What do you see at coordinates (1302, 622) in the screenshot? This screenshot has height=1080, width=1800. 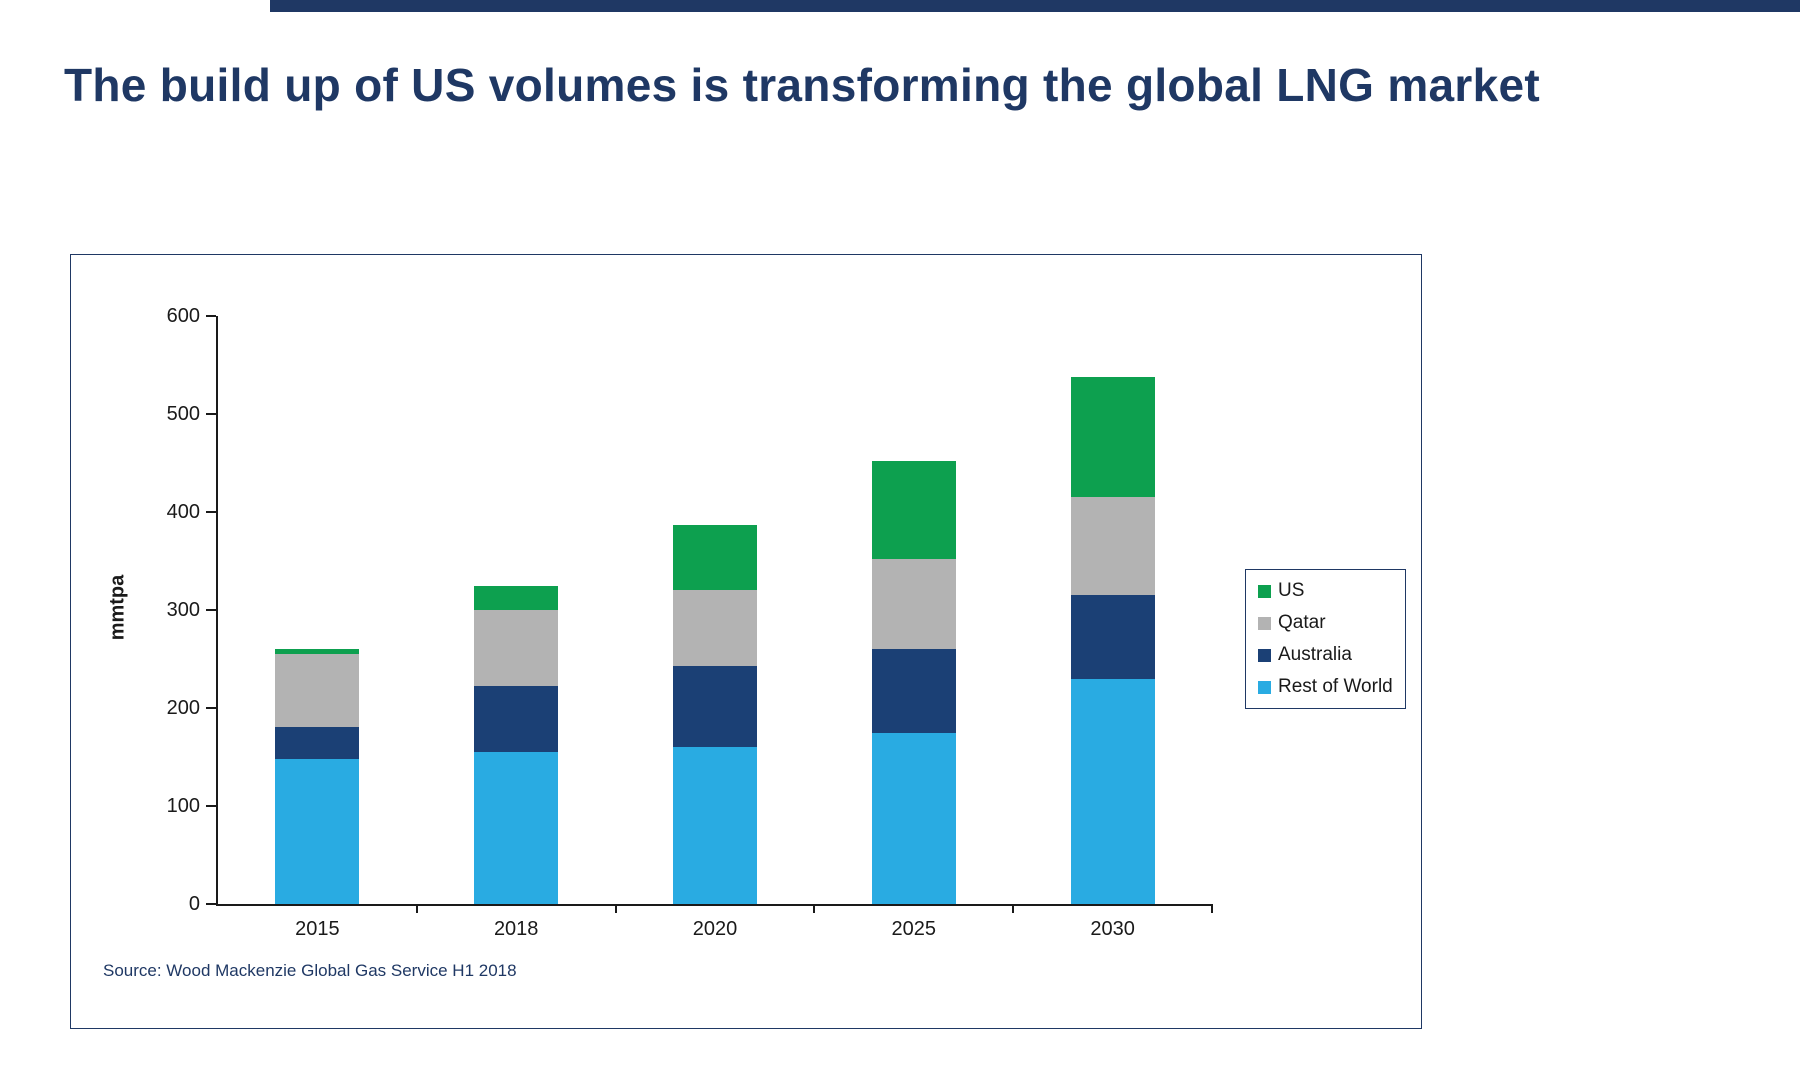 I see `legend-label: Qatar` at bounding box center [1302, 622].